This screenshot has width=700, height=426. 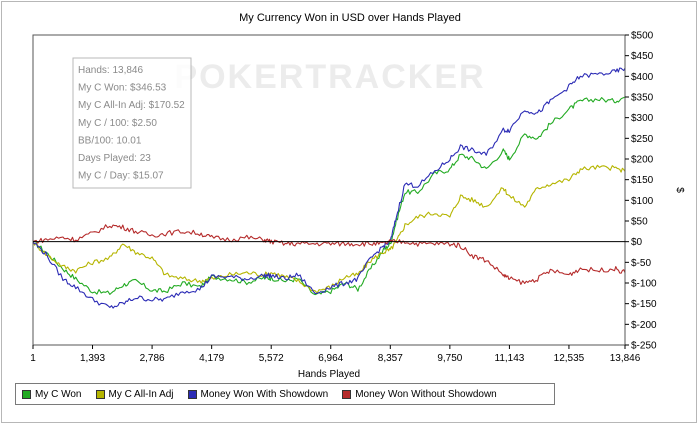 I want to click on stats-line: Days Played: 23, so click(x=114, y=158).